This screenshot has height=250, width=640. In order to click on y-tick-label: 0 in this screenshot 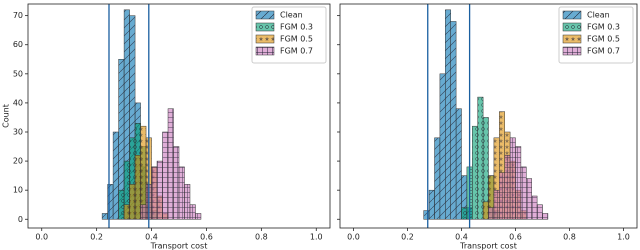, I will do `click(20, 219)`.